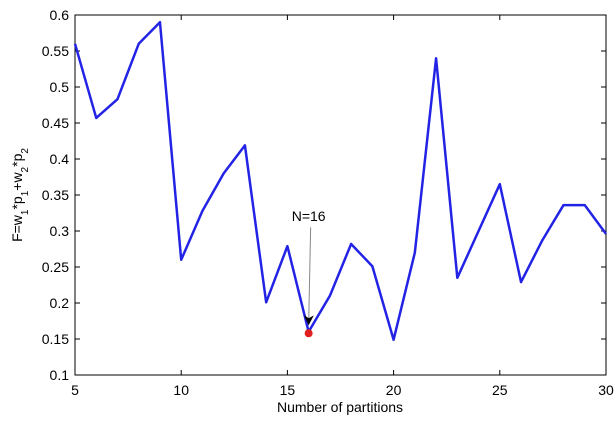 Image resolution: width=614 pixels, height=422 pixels. What do you see at coordinates (60, 303) in the screenshot?
I see `y-tick-label: 0.2` at bounding box center [60, 303].